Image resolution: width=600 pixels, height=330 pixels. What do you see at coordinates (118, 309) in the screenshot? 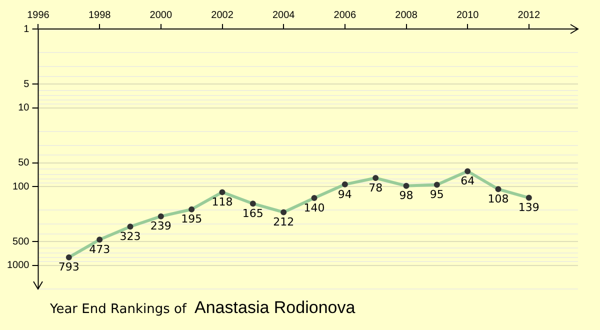
I see `text: Year End Rankings of` at bounding box center [118, 309].